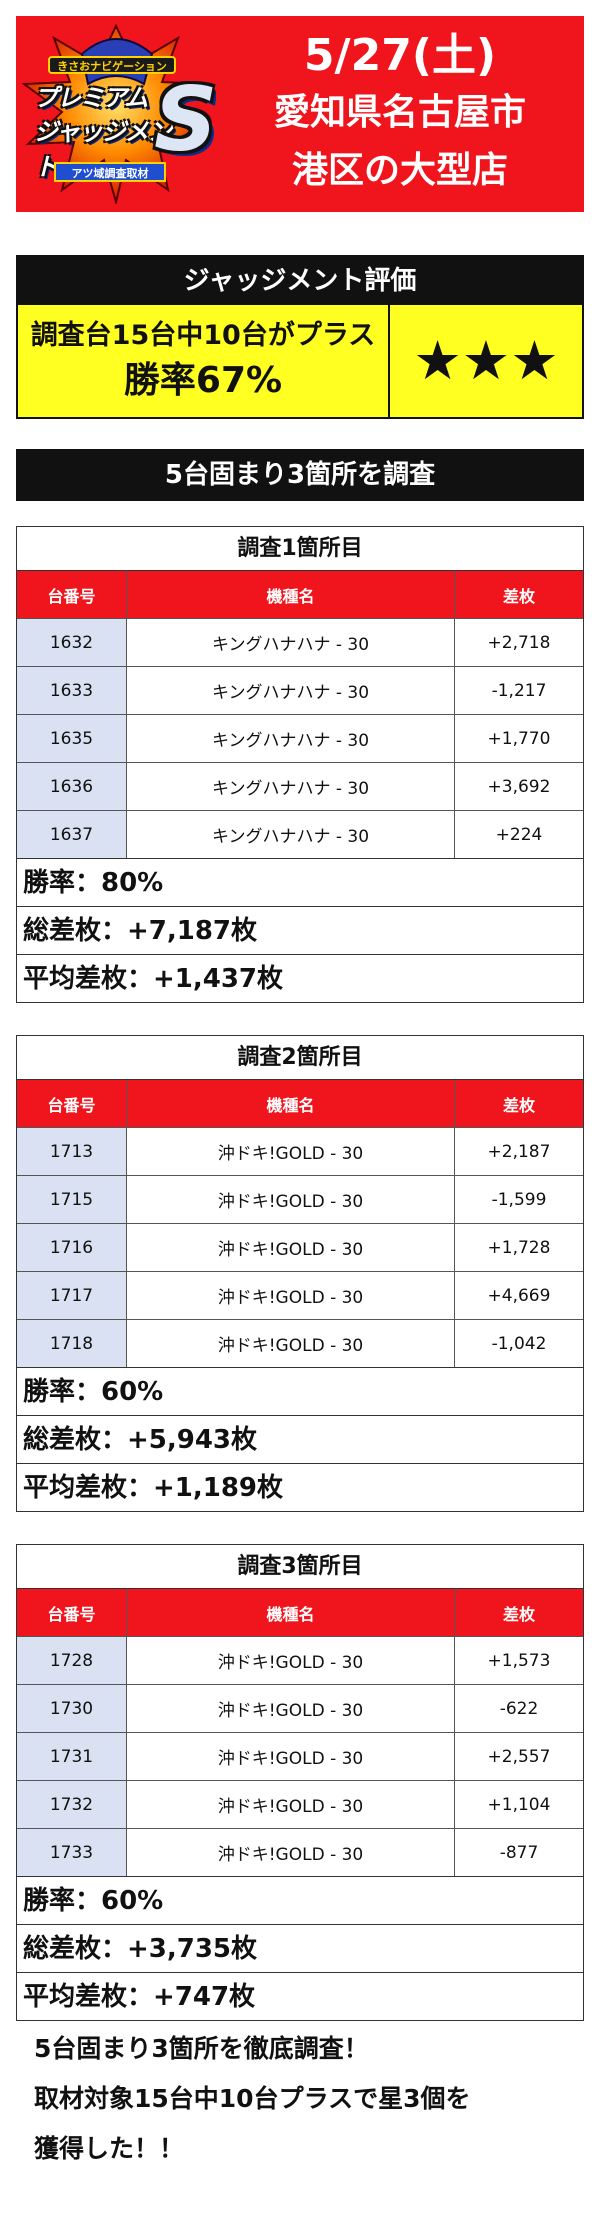  I want to click on table-row: 1732 沖ドキ!GOLD - 30 +1,104, so click(300, 1804).